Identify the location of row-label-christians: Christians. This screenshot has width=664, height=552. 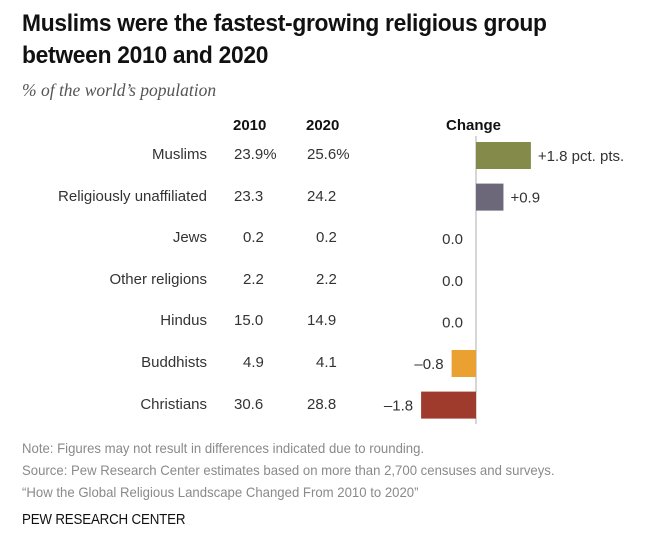
(173, 404).